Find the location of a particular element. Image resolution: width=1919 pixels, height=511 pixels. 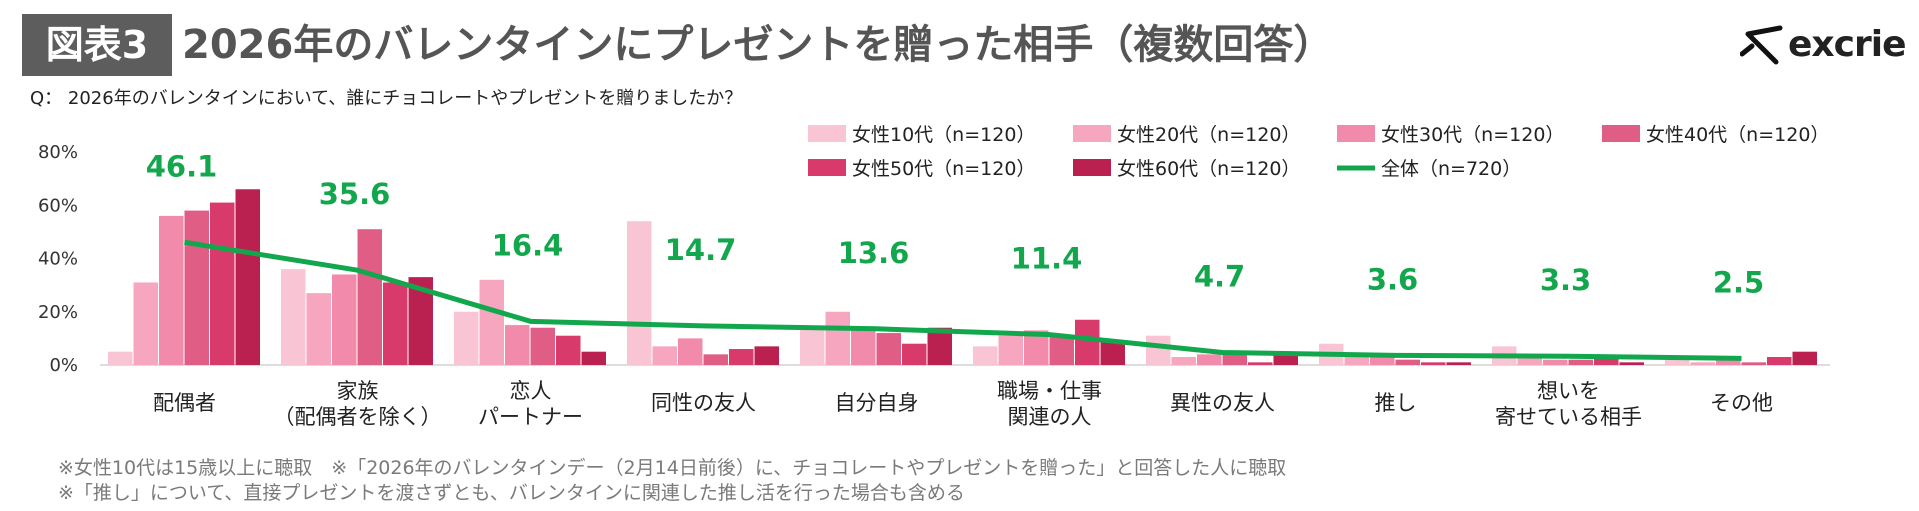

data-label: 35.6 is located at coordinates (355, 194).